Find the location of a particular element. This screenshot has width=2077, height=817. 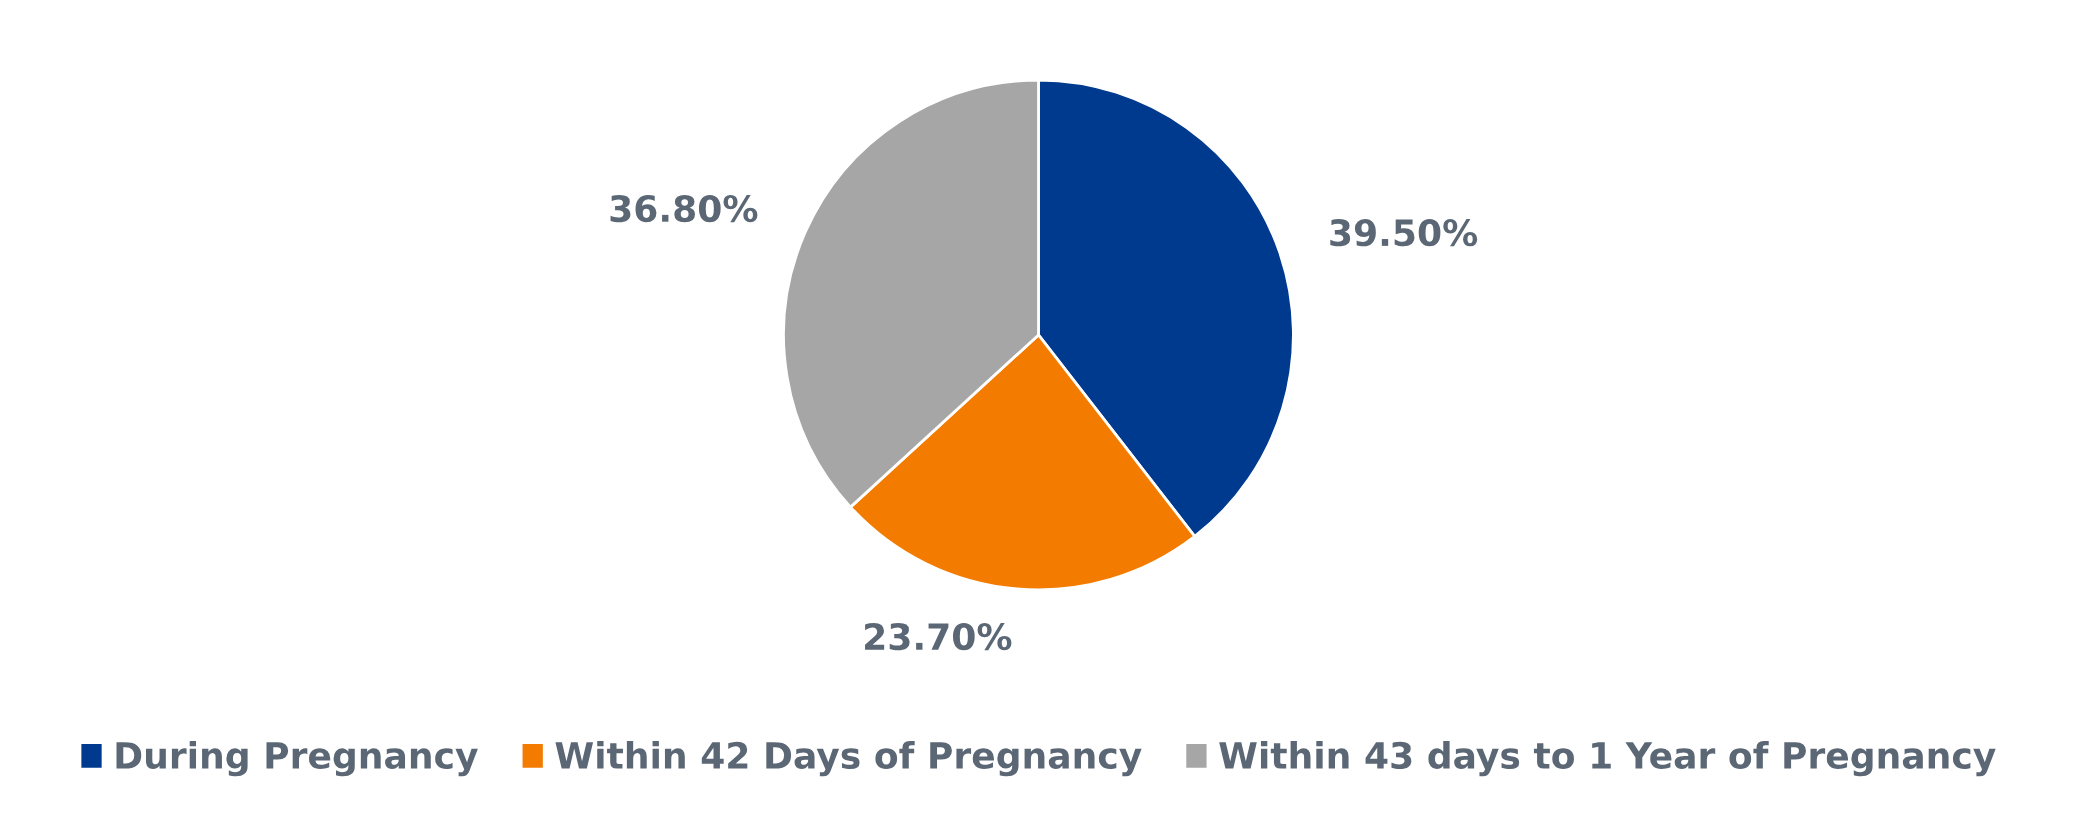

data-label: 36.80% is located at coordinates (684, 208).